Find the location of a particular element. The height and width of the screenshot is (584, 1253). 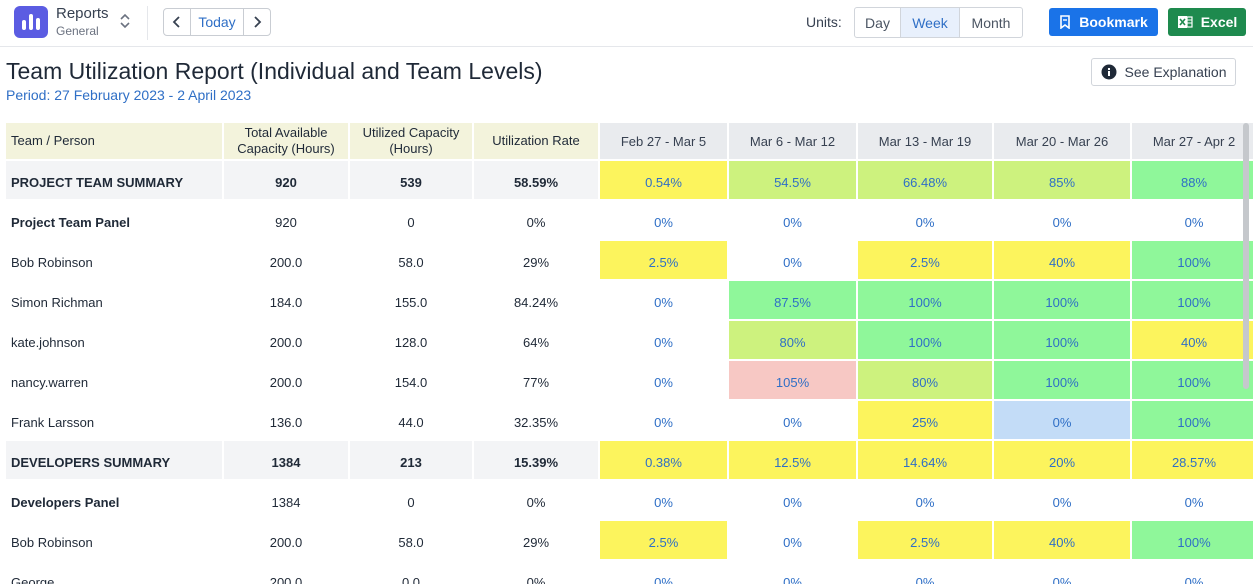

unit-month-button: Month is located at coordinates (990, 22).